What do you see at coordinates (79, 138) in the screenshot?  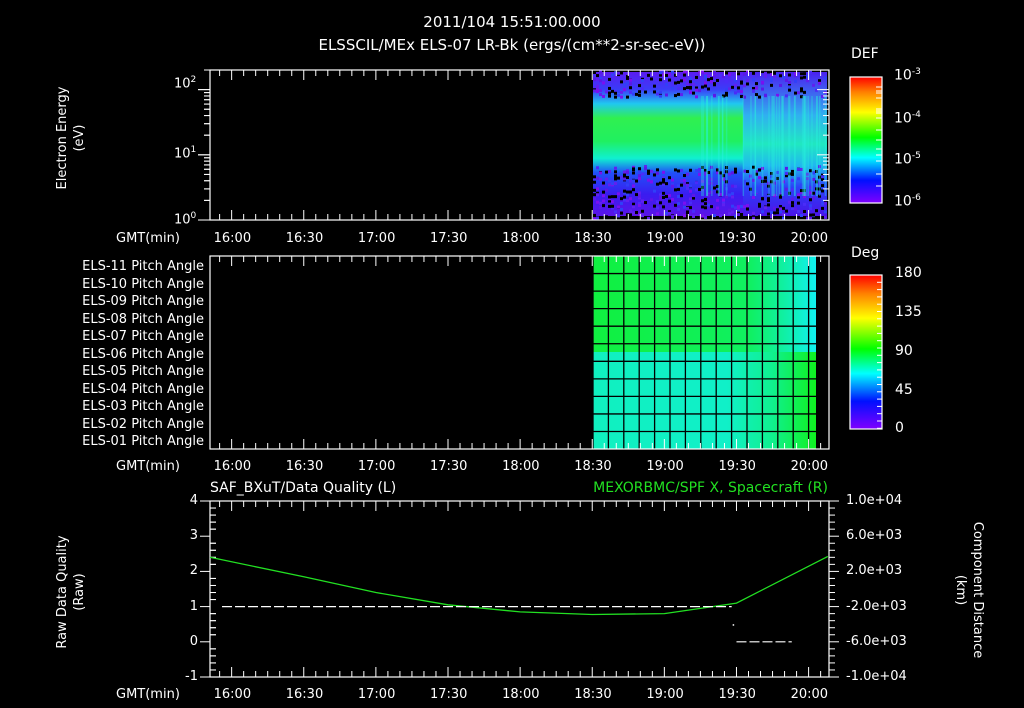 I see `energy-axis-label-line2: (eV)` at bounding box center [79, 138].